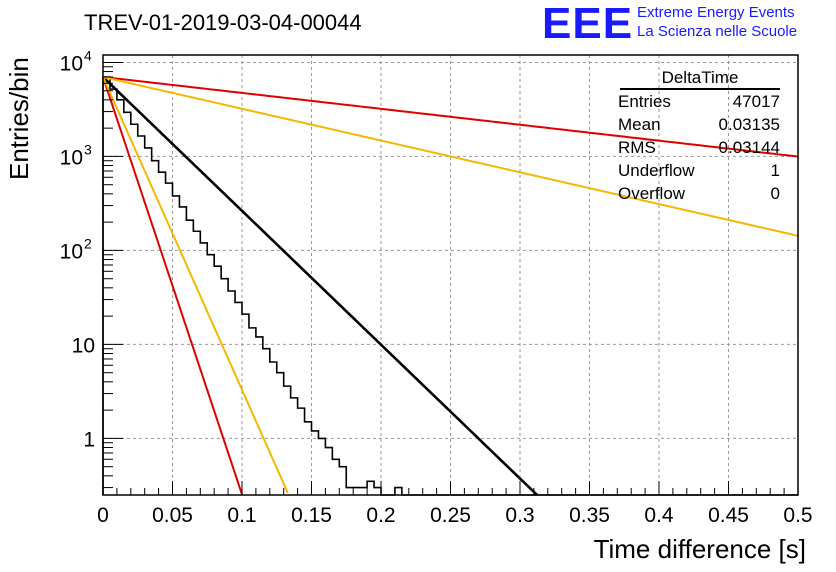 Image resolution: width=836 pixels, height=572 pixels. I want to click on x-tick-label: 0.05, so click(172, 515).